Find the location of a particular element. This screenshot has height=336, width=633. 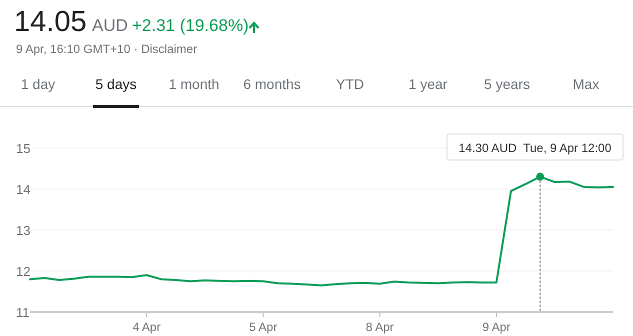

annotation: 14.30 AUD Tue, 9 Apr 12:00 is located at coordinates (535, 148).